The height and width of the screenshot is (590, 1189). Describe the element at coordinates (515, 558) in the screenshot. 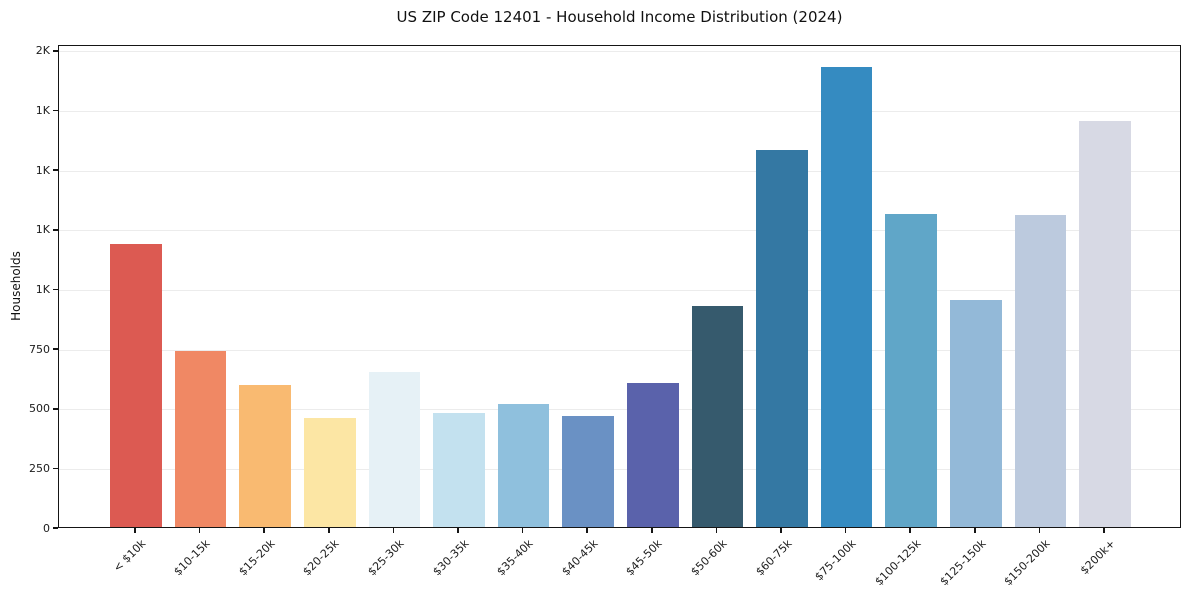

I see `x-tick-label: $35-40k` at that location.